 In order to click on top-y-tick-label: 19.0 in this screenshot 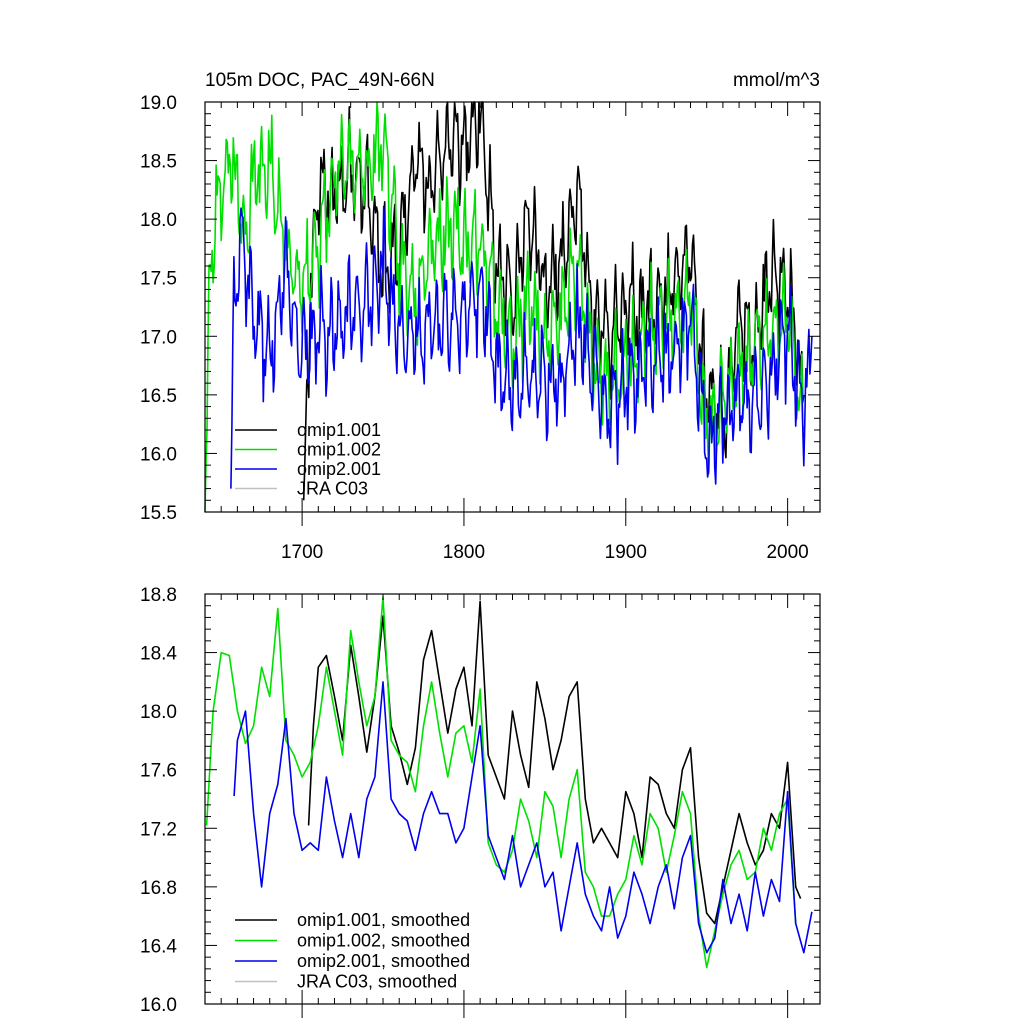, I will do `click(158, 103)`.